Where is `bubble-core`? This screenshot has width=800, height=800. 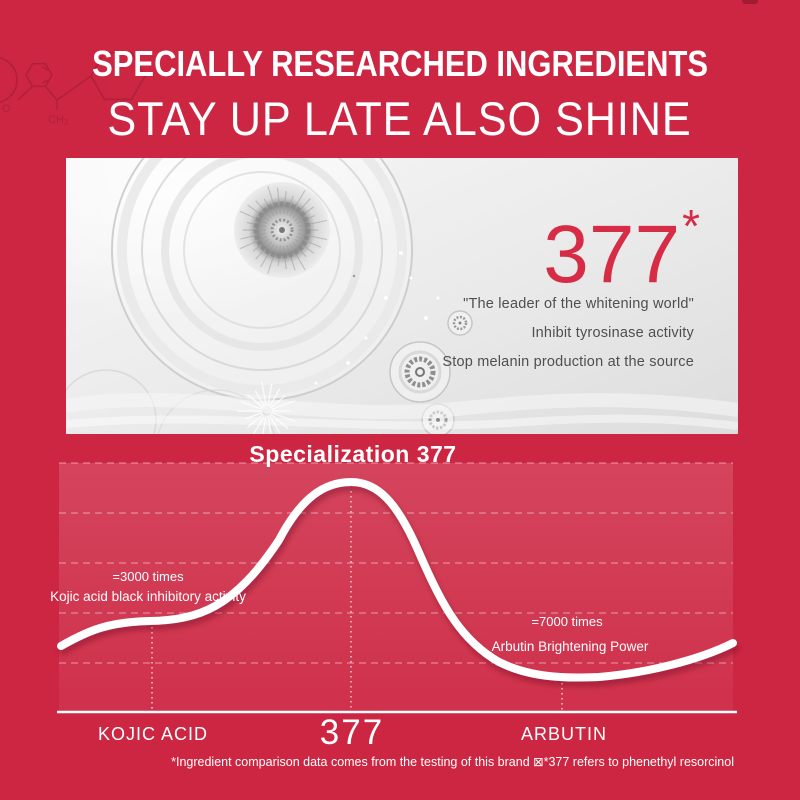 bubble-core is located at coordinates (282, 230).